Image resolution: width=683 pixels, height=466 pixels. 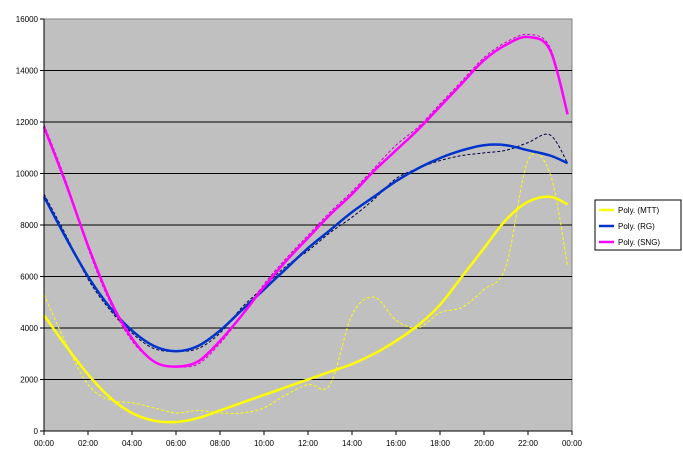 I want to click on legend-label: Poly. (RG), so click(x=636, y=226).